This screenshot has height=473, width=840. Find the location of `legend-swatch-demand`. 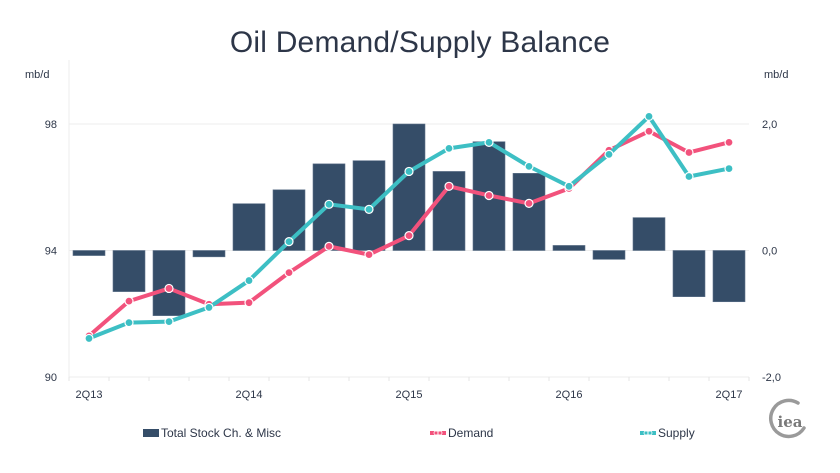

legend-swatch-demand is located at coordinates (438, 433).